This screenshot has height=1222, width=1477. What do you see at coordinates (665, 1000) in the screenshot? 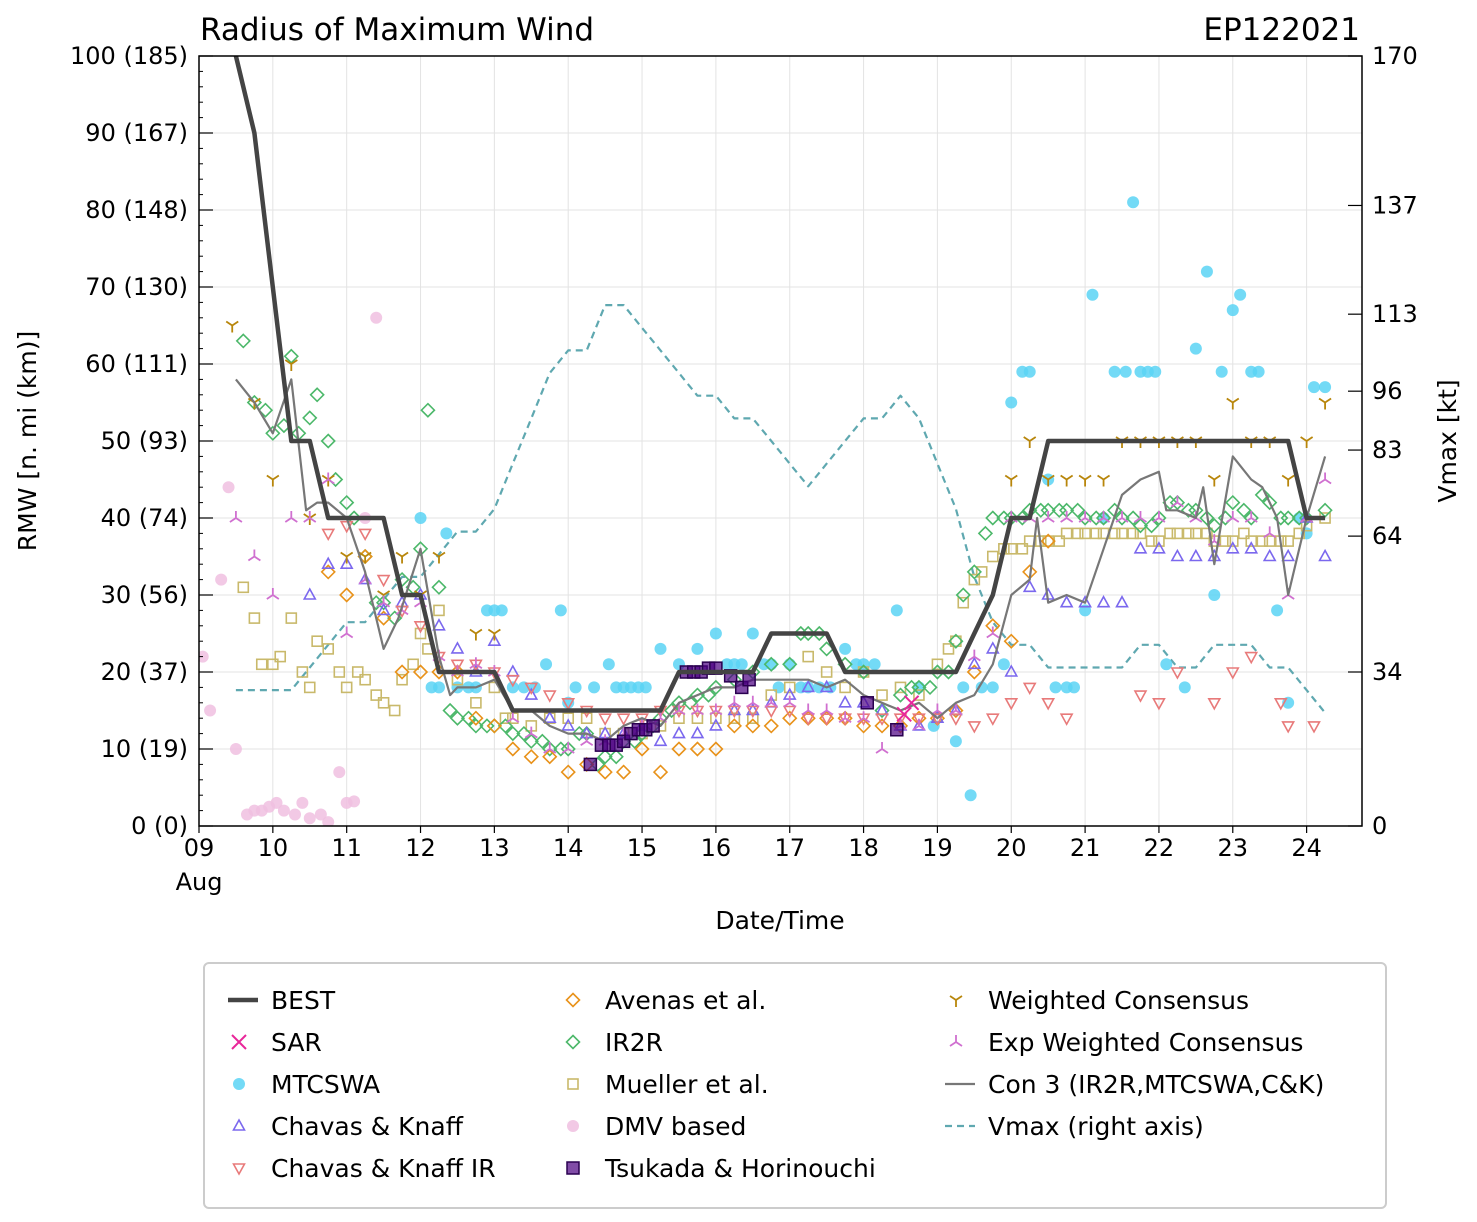
I see `legend-item-avenas-et-al: Avenas et al.` at bounding box center [665, 1000].